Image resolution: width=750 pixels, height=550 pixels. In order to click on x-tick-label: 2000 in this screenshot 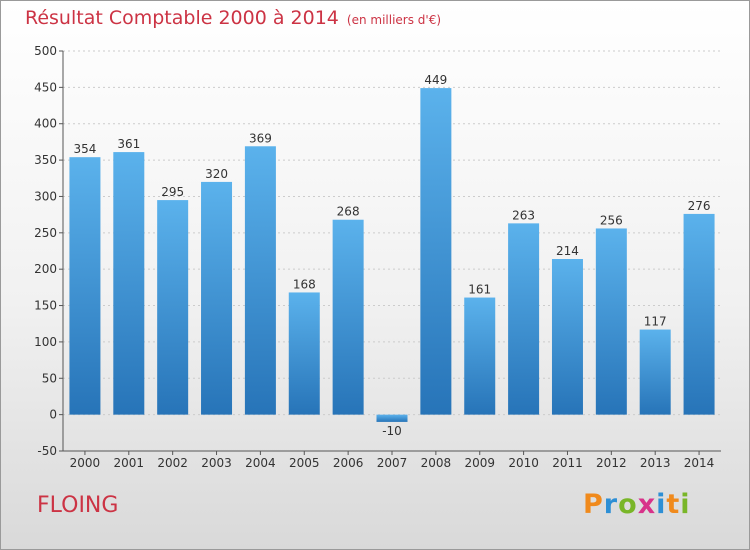, I will do `click(85, 463)`.